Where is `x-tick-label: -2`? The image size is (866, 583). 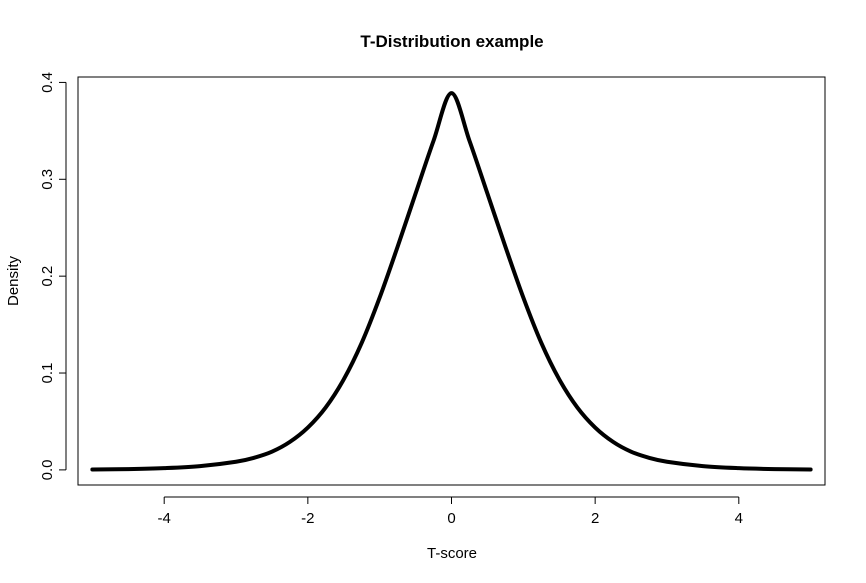 x-tick-label: -2 is located at coordinates (307, 518).